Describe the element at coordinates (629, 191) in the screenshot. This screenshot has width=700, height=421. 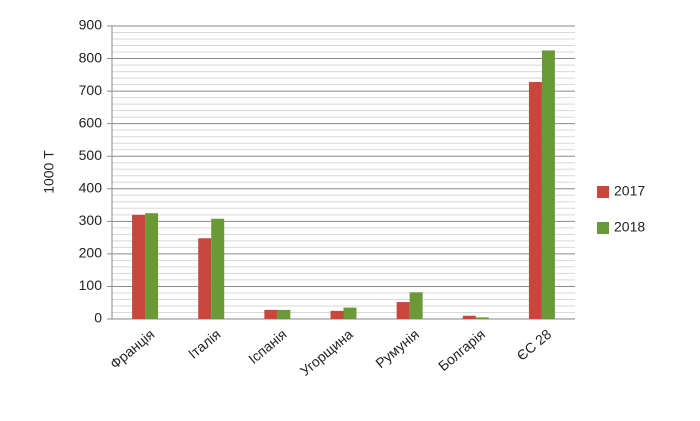
I see `legend-label: 2017` at that location.